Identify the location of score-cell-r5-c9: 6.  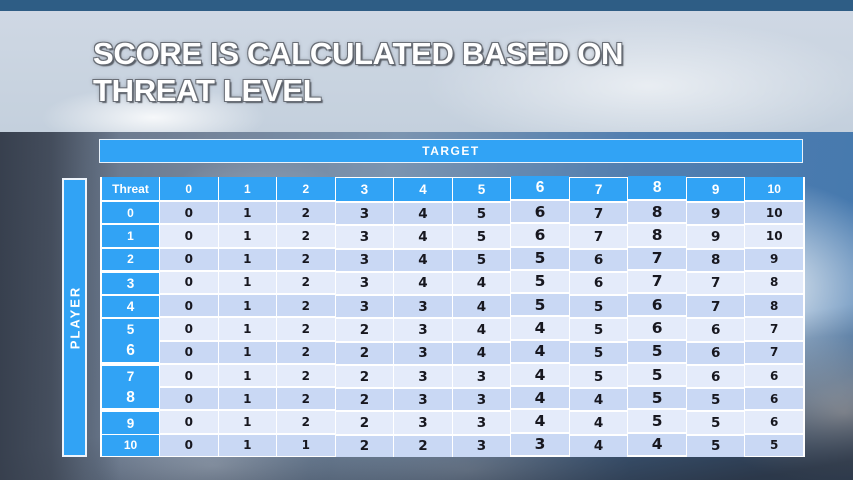
(715, 330).